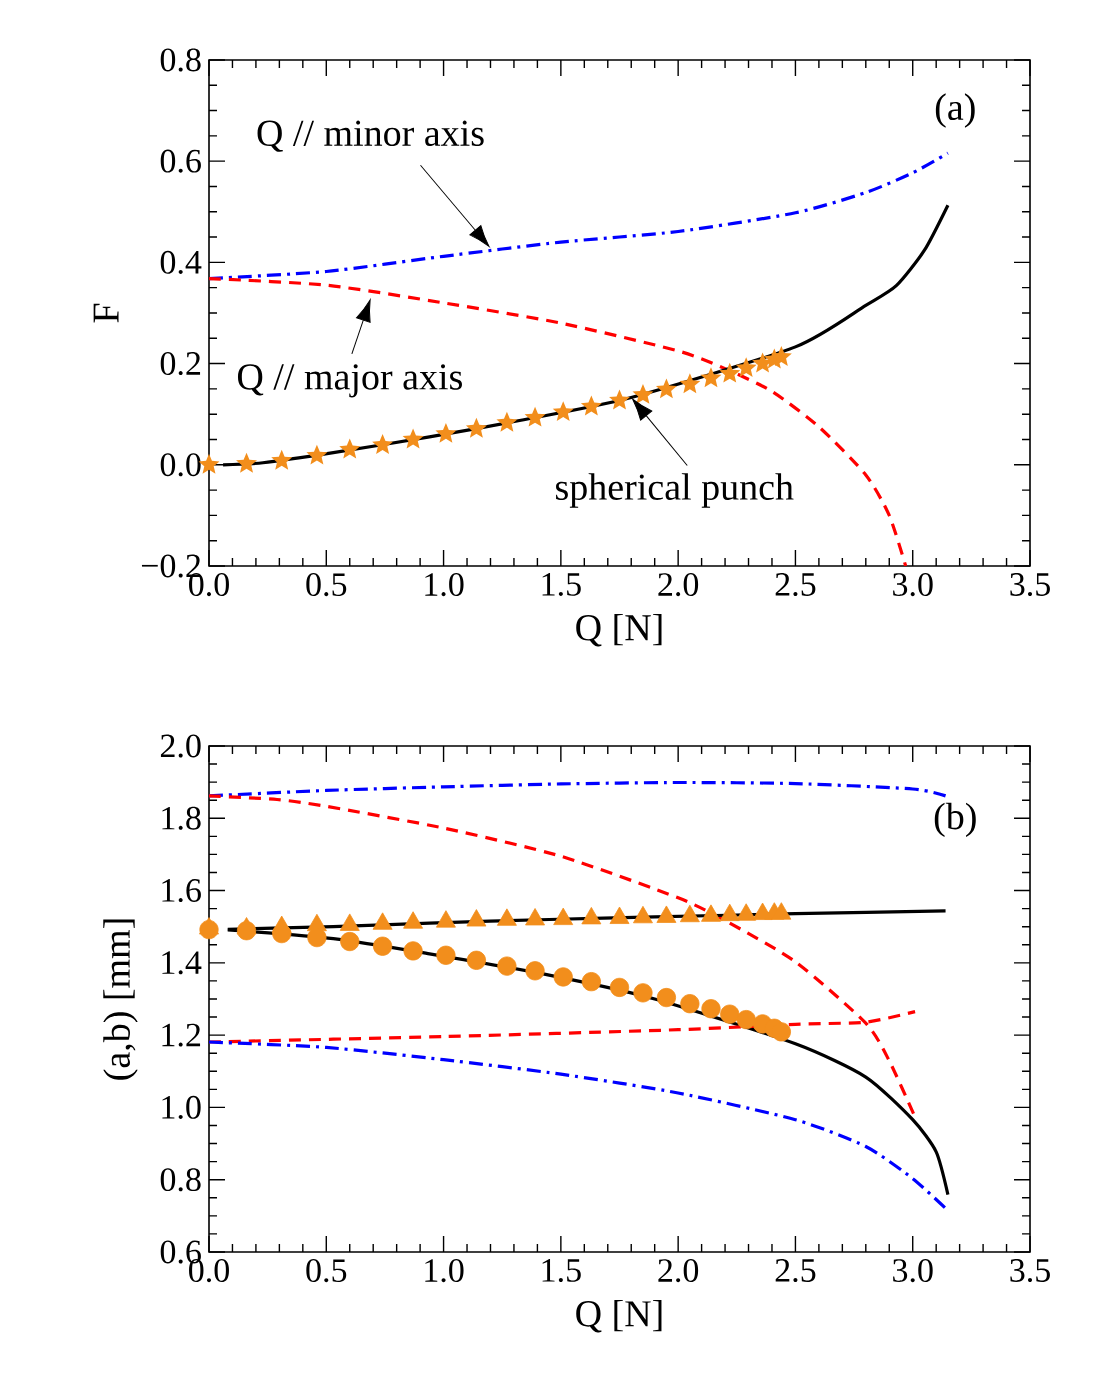 The width and height of the screenshot is (1119, 1400). Describe the element at coordinates (955, 110) in the screenshot. I see `annotation: (a)` at that location.